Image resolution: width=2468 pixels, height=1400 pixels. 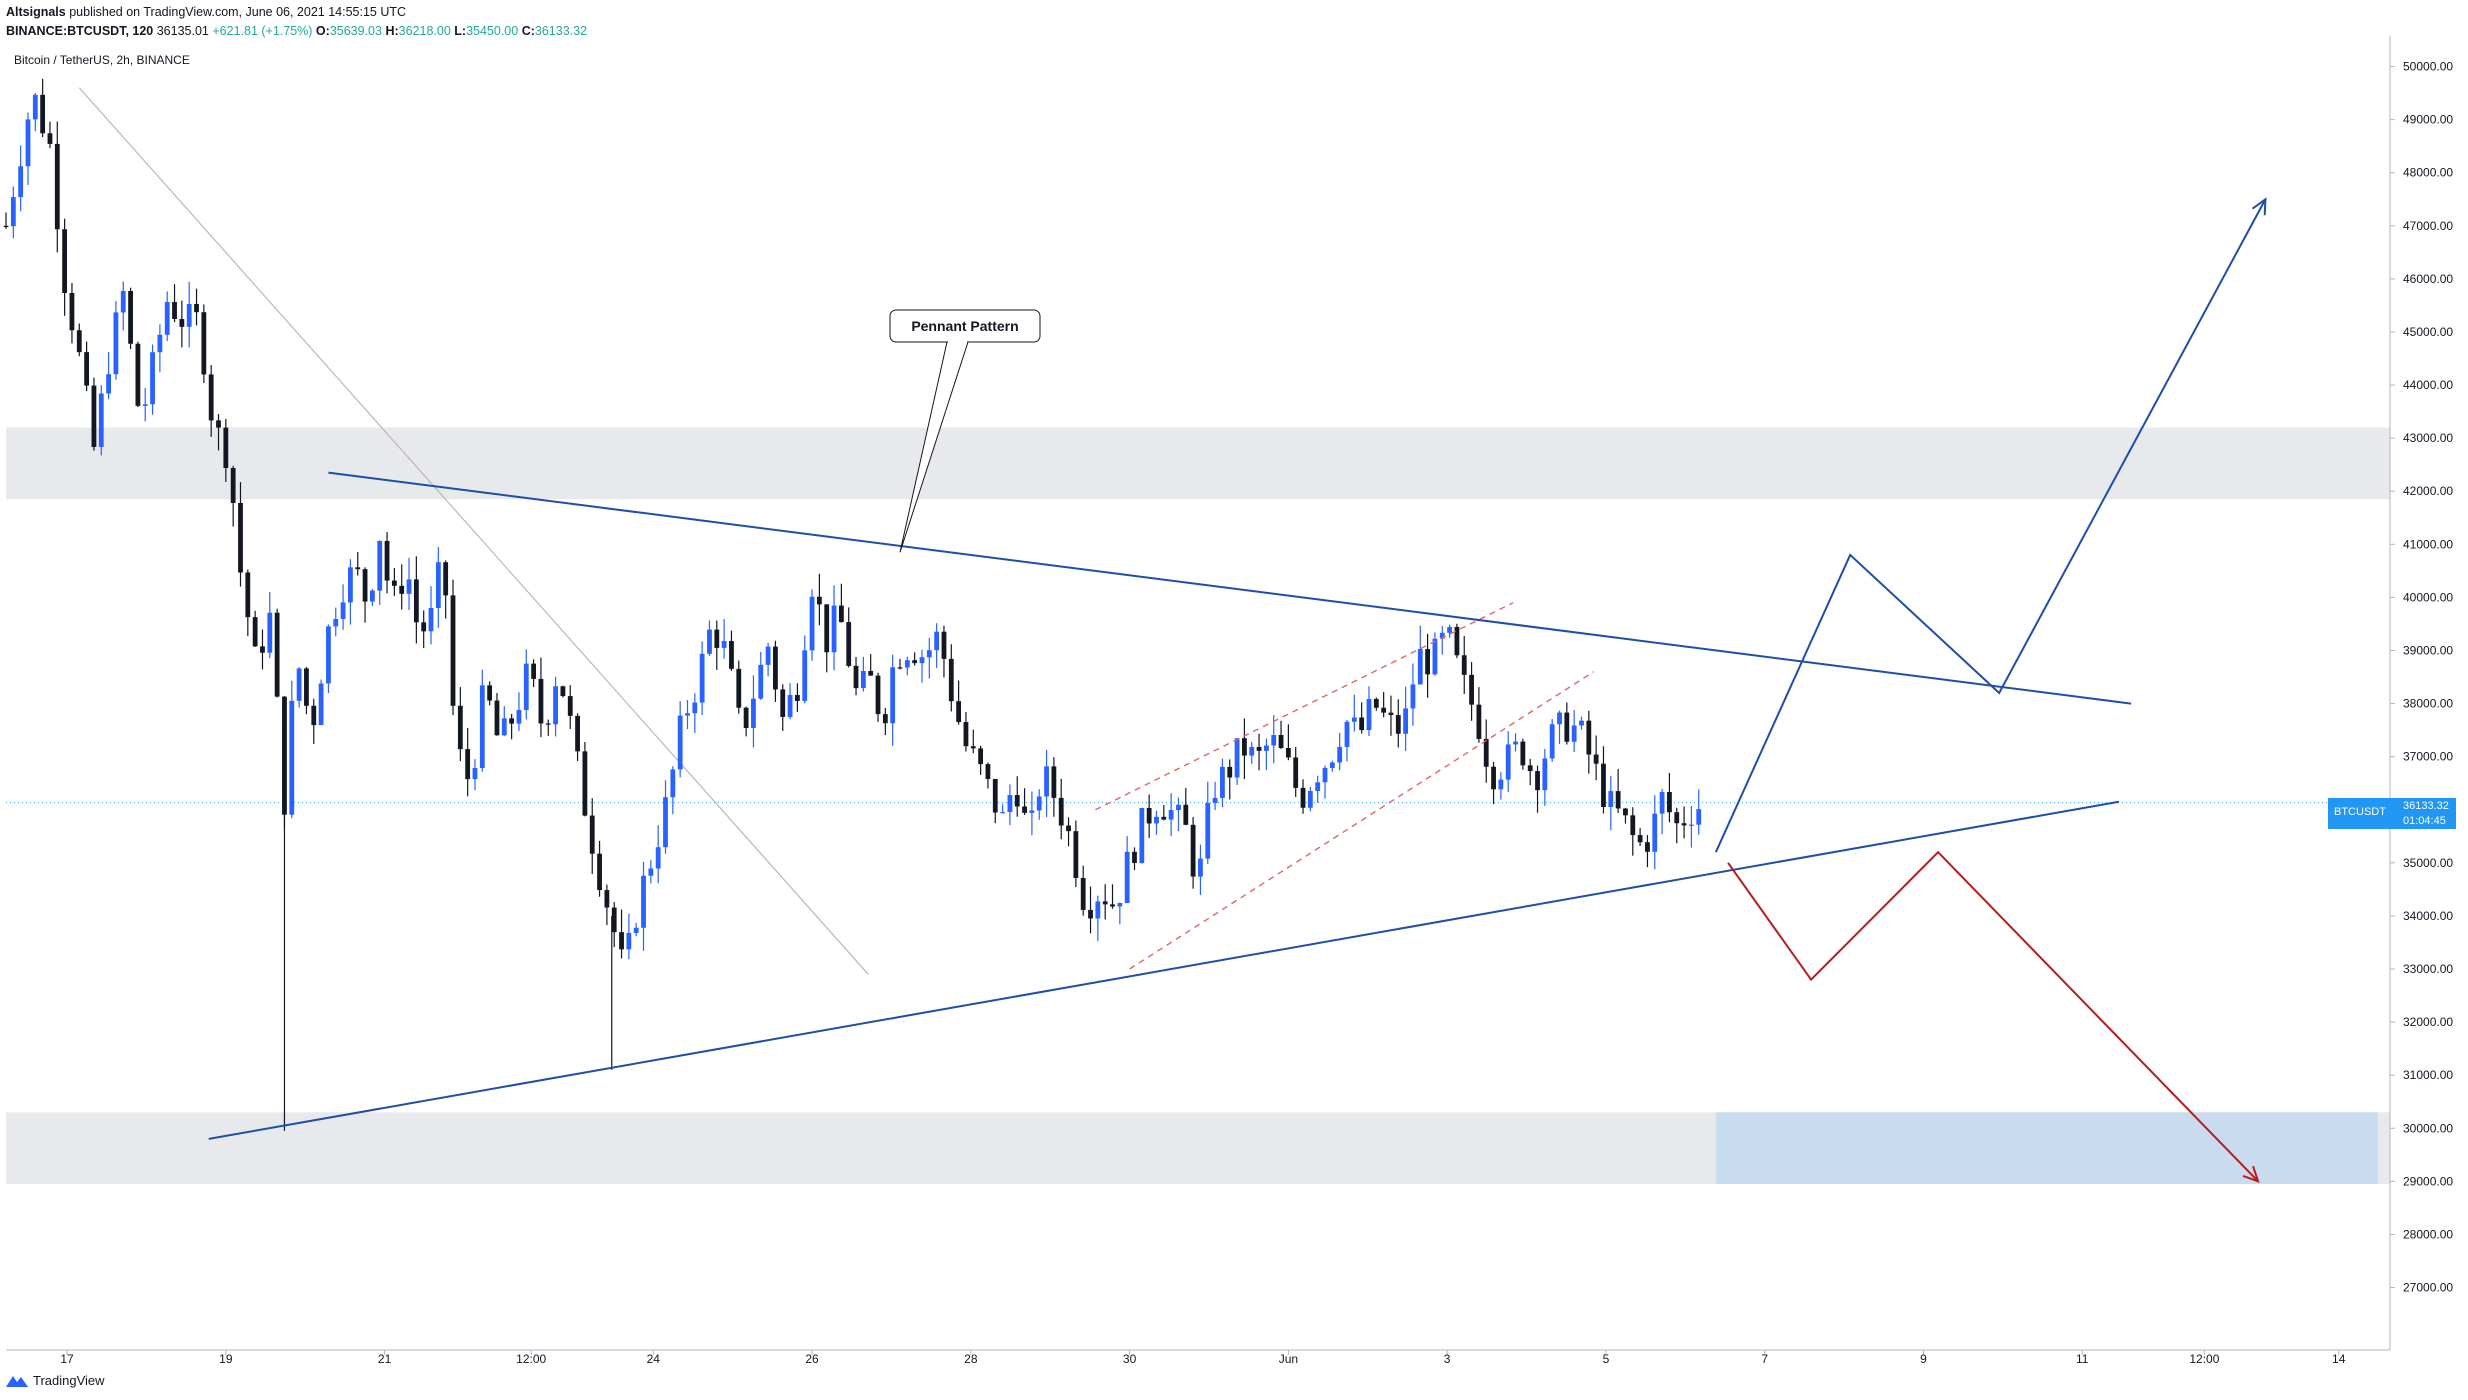 I want to click on bullish-arrowhead-icon, so click(x=2259, y=206).